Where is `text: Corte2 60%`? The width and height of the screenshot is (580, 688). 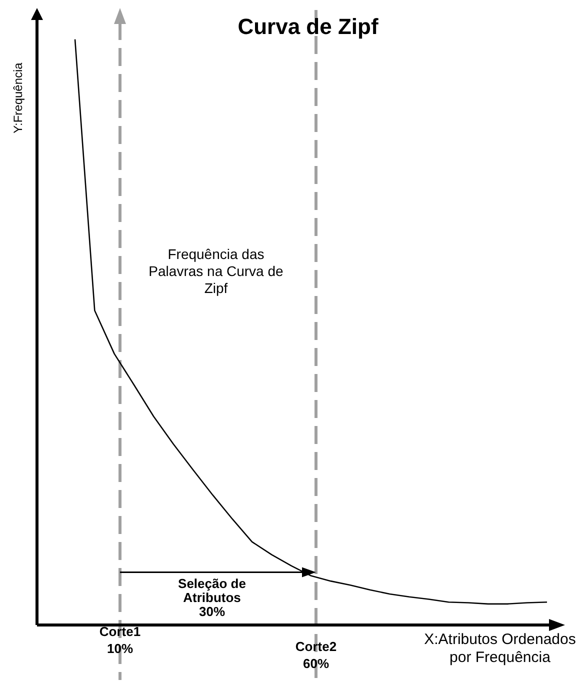 text: Corte2 60% is located at coordinates (316, 655).